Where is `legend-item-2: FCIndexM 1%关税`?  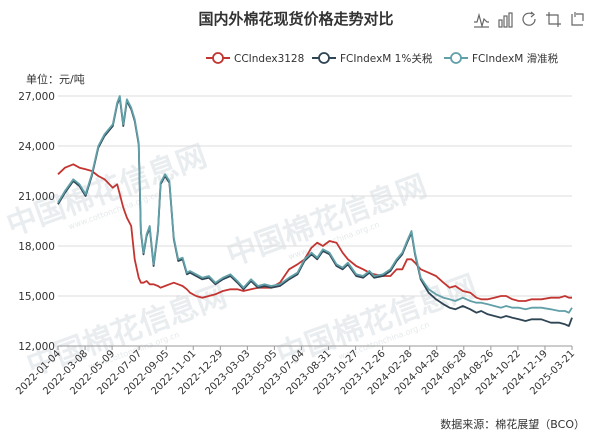 legend-item-2: FCIndexM 1%关税 is located at coordinates (372, 58).